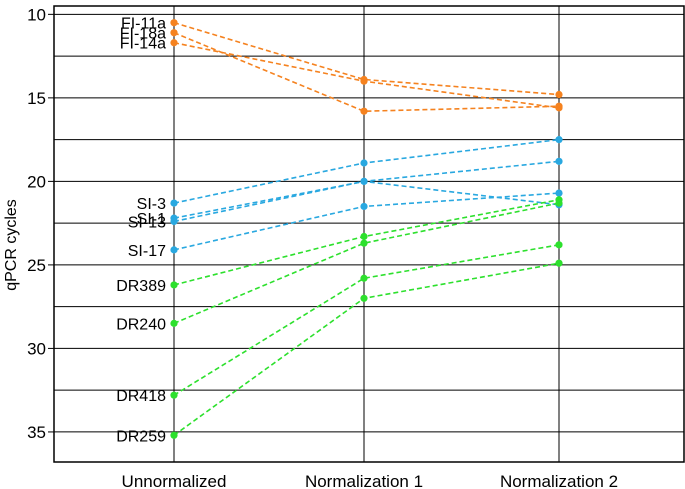 The image size is (685, 489). What do you see at coordinates (366, 58) in the screenshot?
I see `series-line-FI-11a` at bounding box center [366, 58].